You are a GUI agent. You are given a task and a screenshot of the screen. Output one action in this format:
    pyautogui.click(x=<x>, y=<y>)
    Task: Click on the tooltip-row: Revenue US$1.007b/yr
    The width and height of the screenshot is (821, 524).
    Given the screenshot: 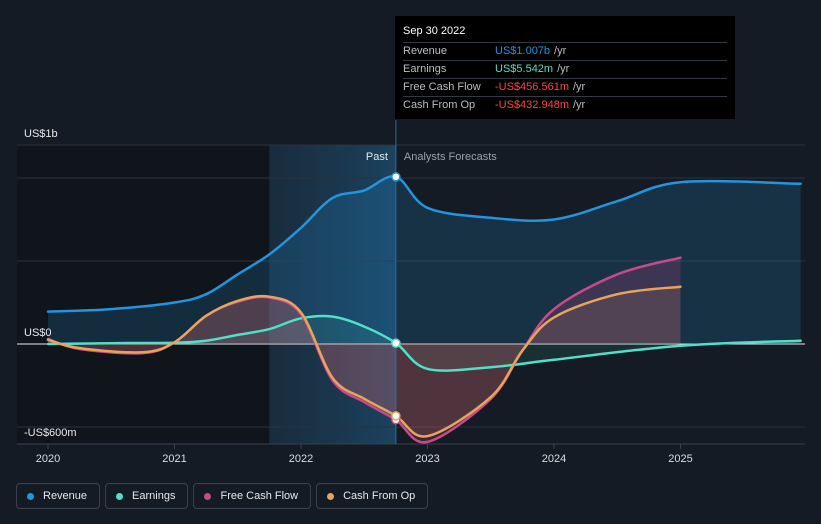 What is the action you would take?
    pyautogui.click(x=565, y=52)
    